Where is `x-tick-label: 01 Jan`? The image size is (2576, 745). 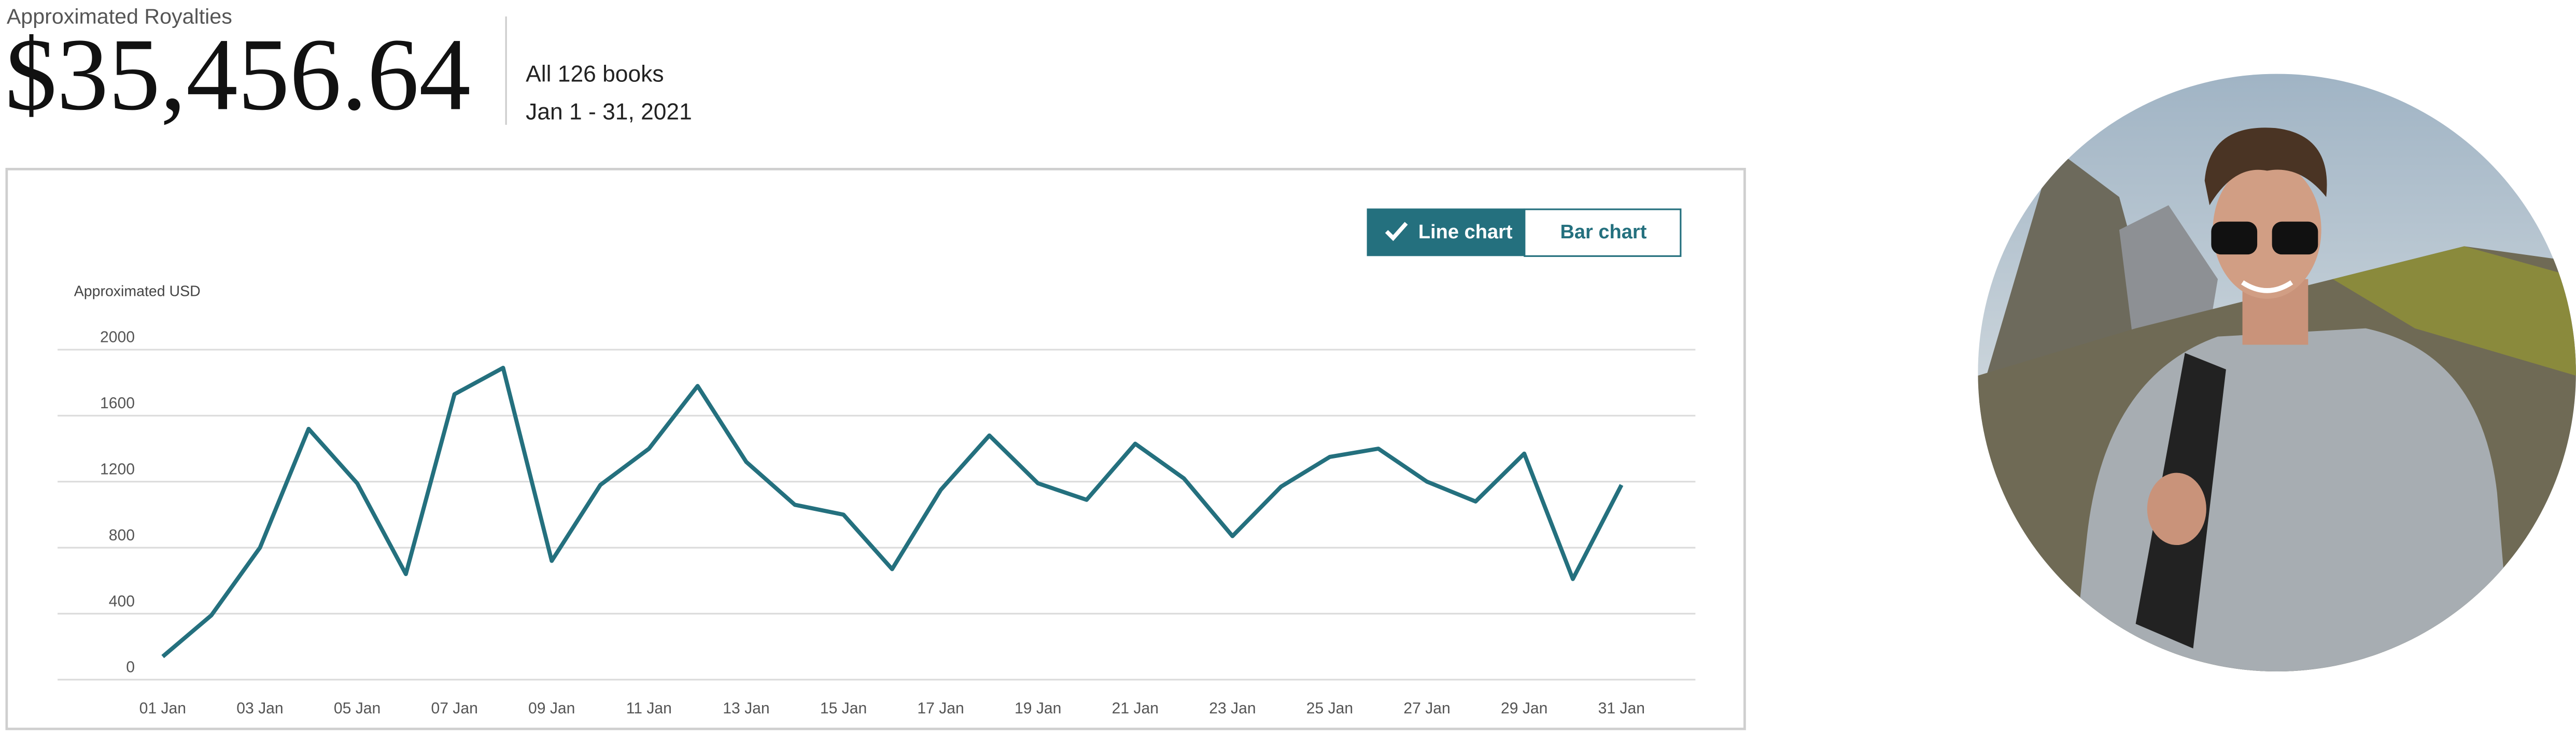
x-tick-label: 01 Jan is located at coordinates (162, 708).